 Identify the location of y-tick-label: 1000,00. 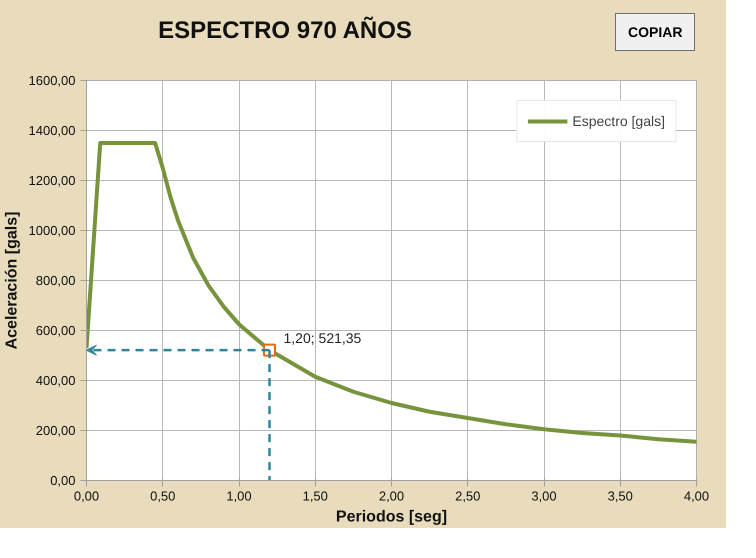
(52, 230).